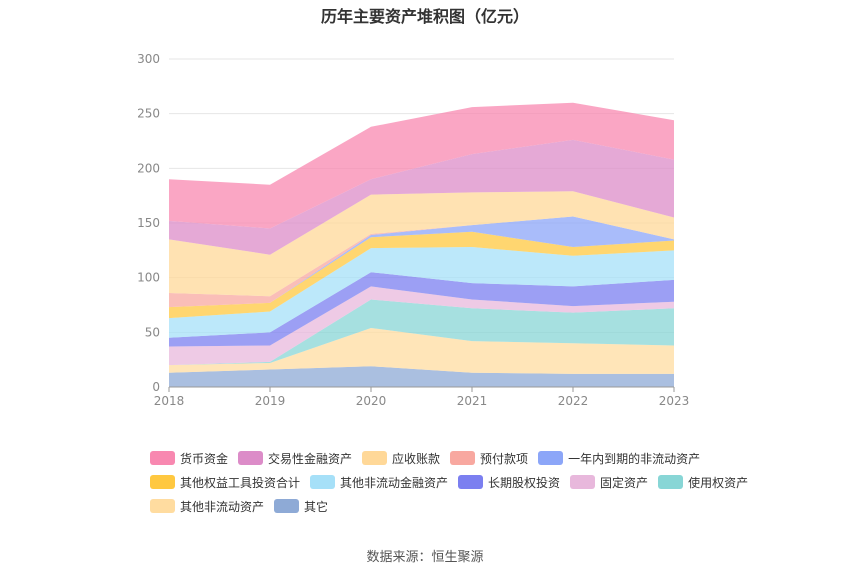 The height and width of the screenshot is (575, 850). I want to click on legend-item: 应收账款, so click(401, 458).